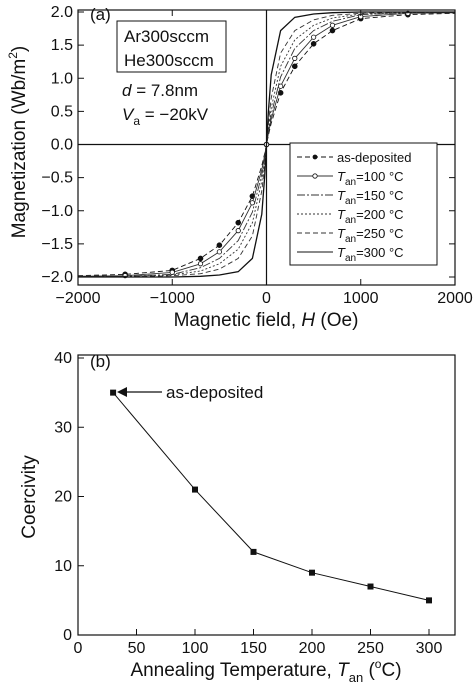 This screenshot has height=684, width=474. I want to click on x-tick-label: 250, so click(370, 648).